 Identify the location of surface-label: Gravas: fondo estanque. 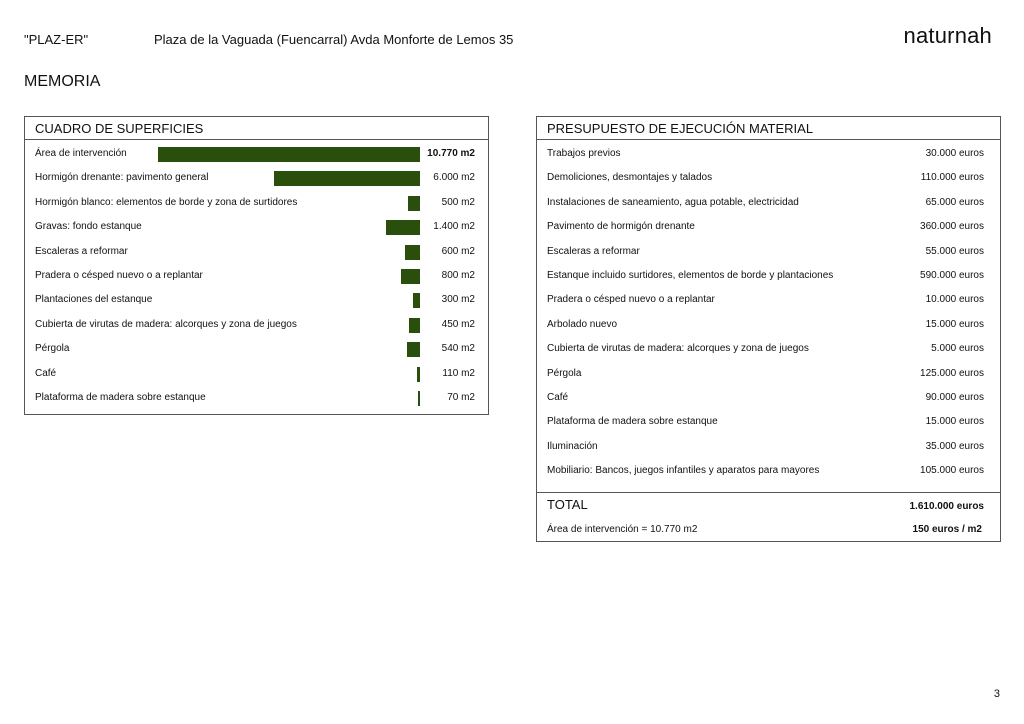
(88, 227).